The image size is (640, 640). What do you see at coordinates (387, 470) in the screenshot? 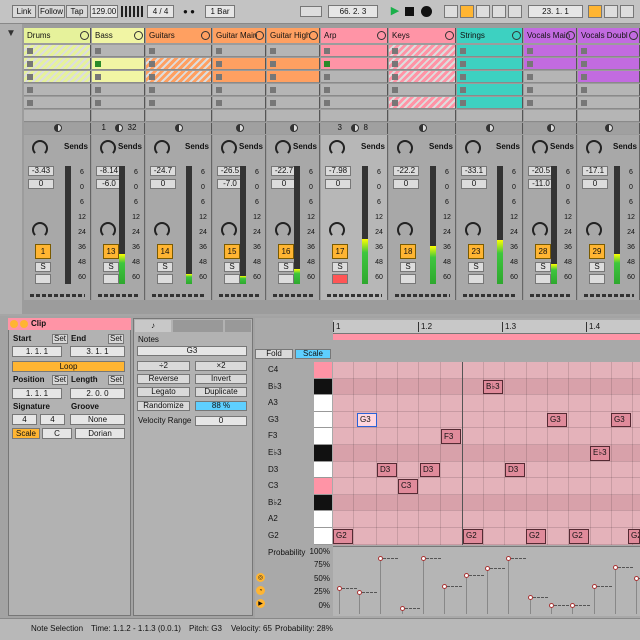
I see `midi-note: D3` at bounding box center [387, 470].